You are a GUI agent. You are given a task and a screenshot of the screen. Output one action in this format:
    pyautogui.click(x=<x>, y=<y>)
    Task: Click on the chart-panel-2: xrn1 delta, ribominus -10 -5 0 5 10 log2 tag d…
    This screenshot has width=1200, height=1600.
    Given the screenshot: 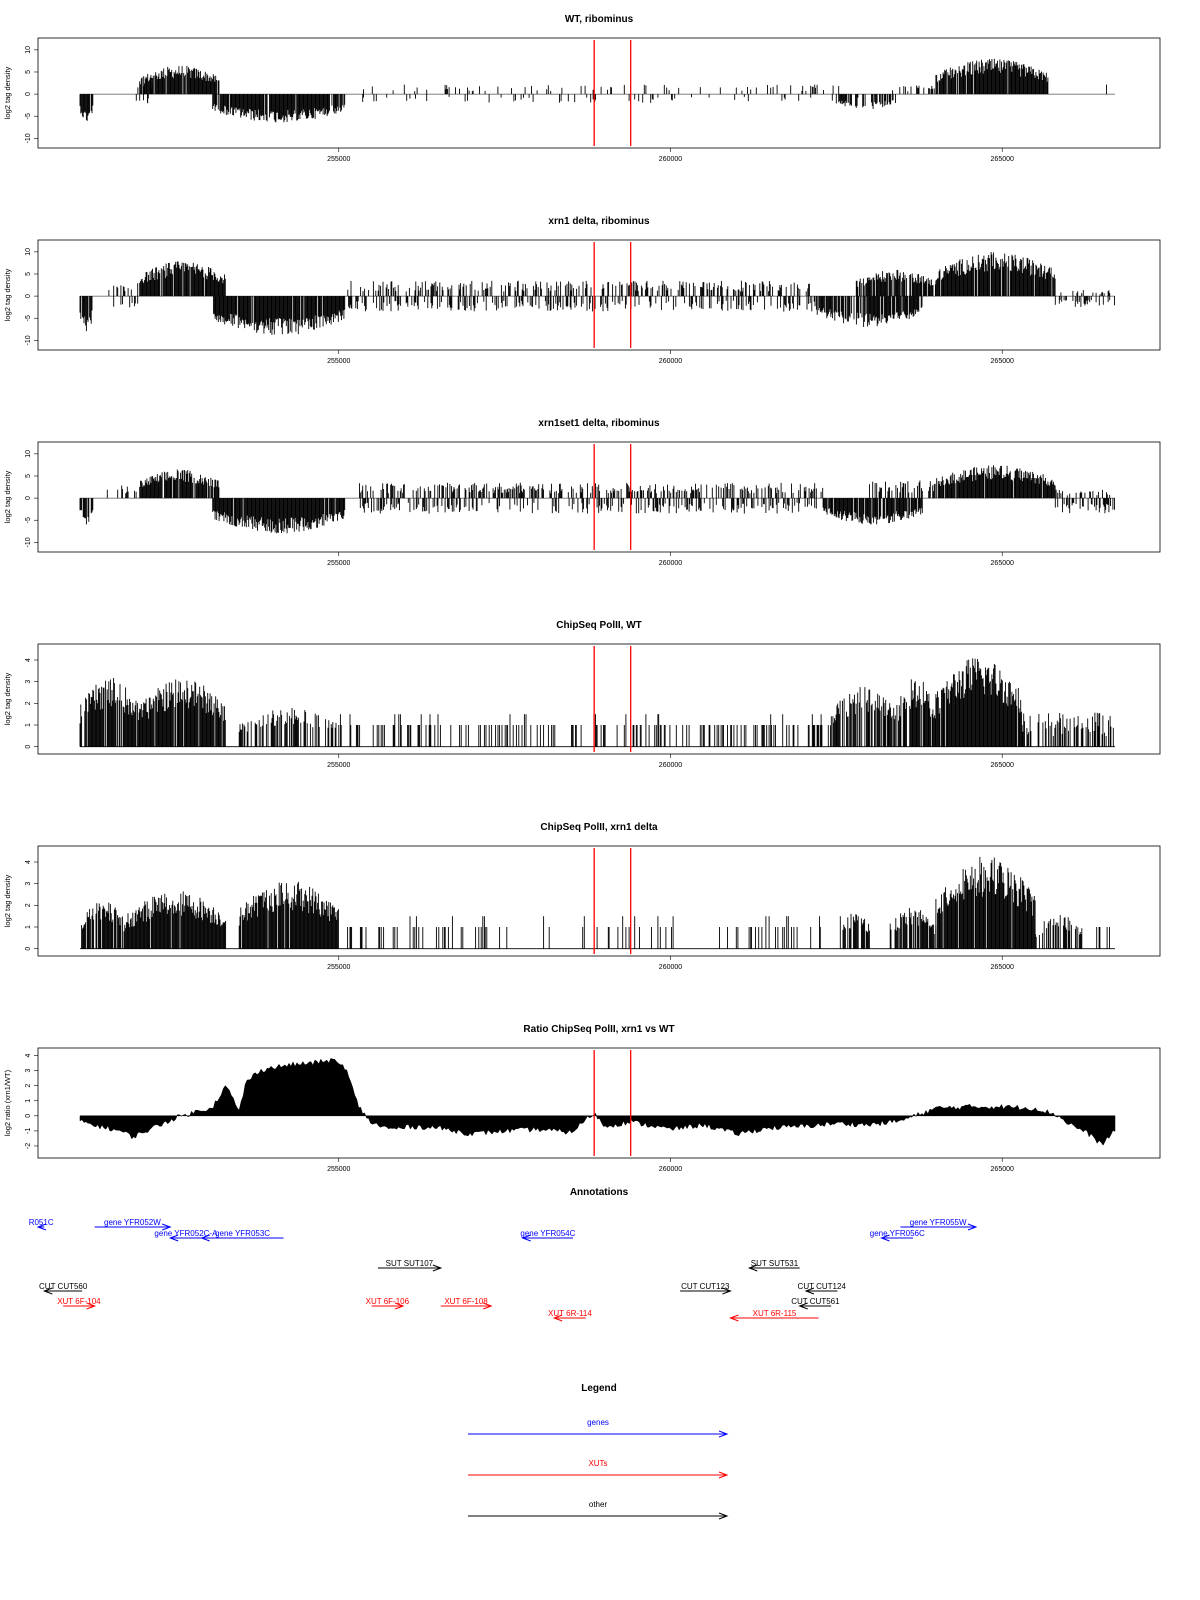 What is the action you would take?
    pyautogui.click(x=582, y=290)
    